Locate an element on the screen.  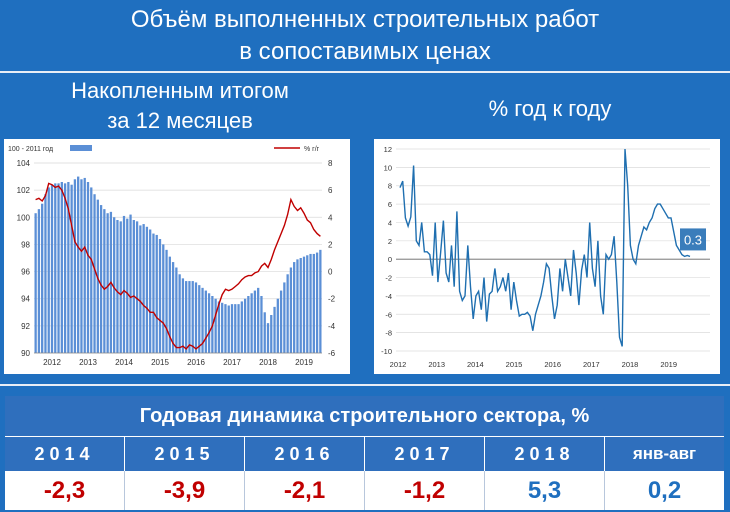
y-tick-label: -6 is located at coordinates (388, 314).